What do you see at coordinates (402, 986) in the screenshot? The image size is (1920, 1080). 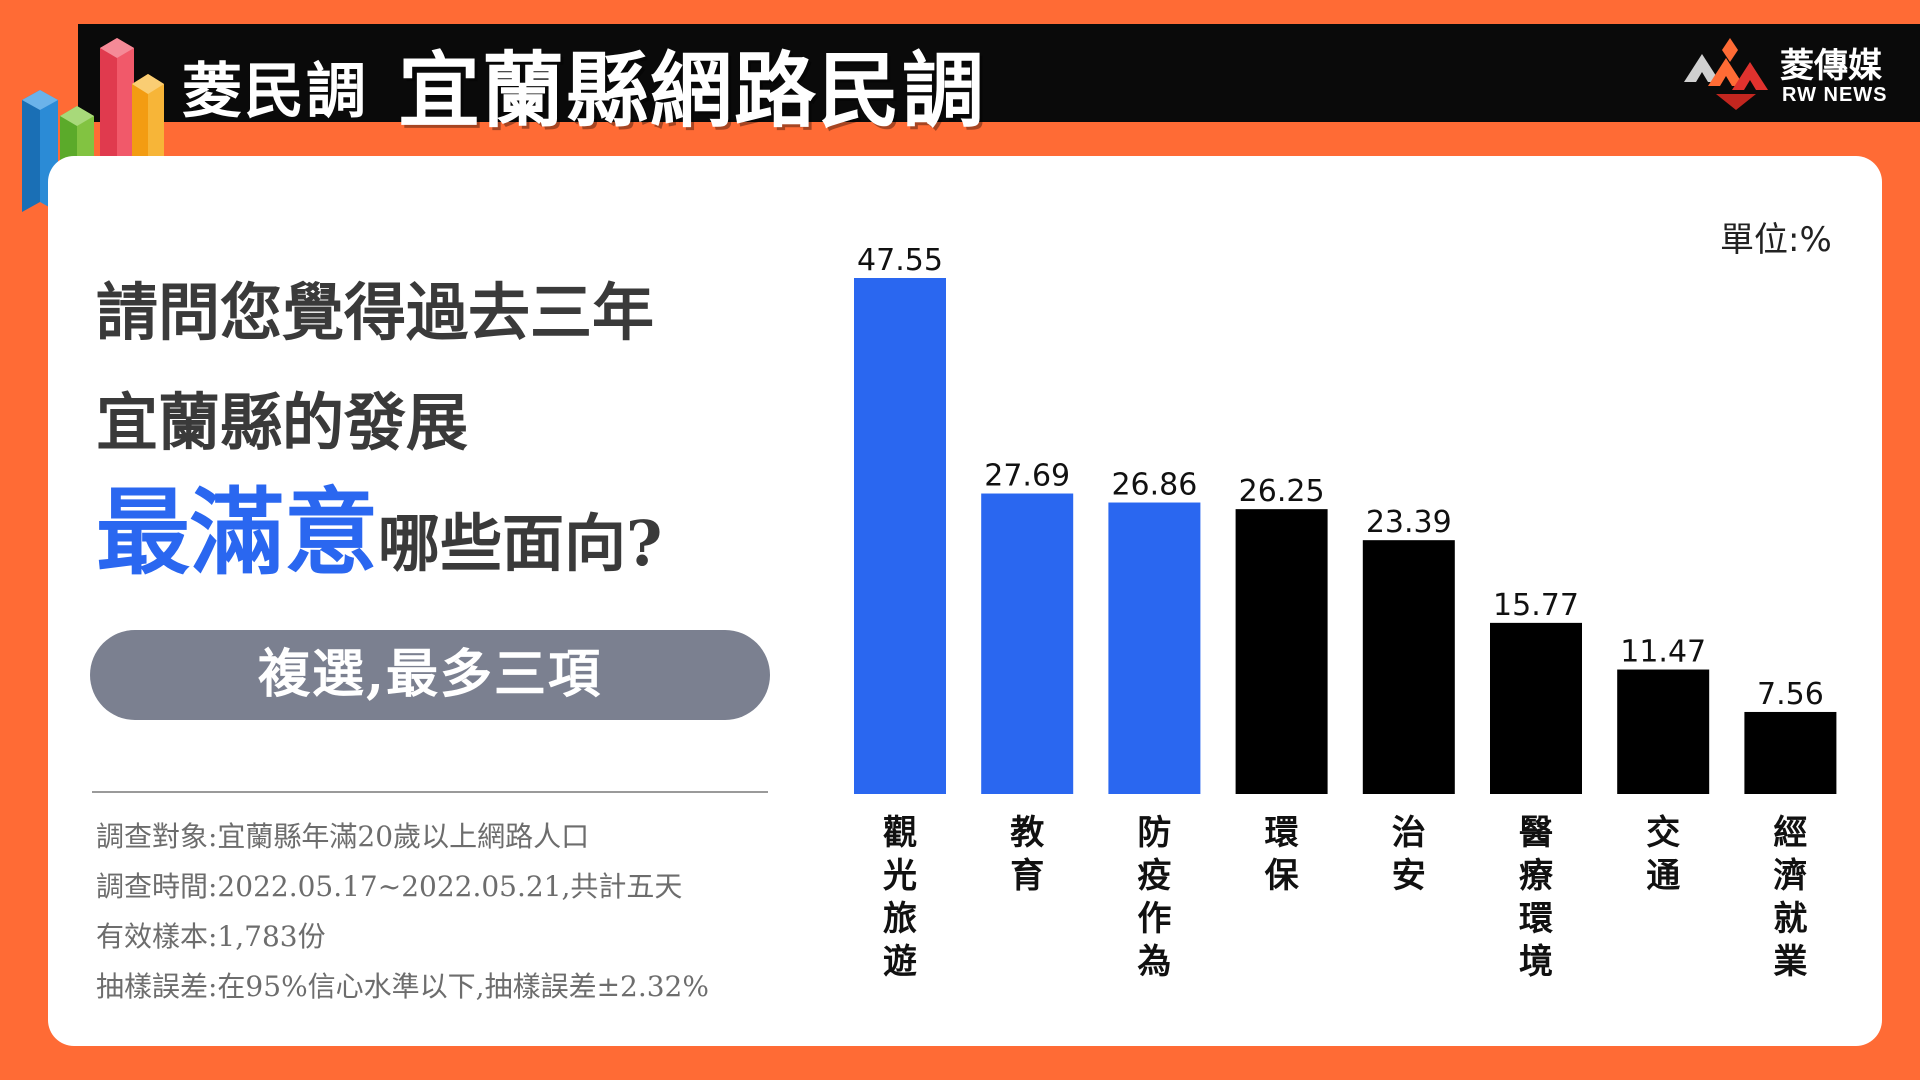 I see `survey-margin-of-error: 抽樣誤差:在95%信心水準以下,抽樣誤差±2.32%` at bounding box center [402, 986].